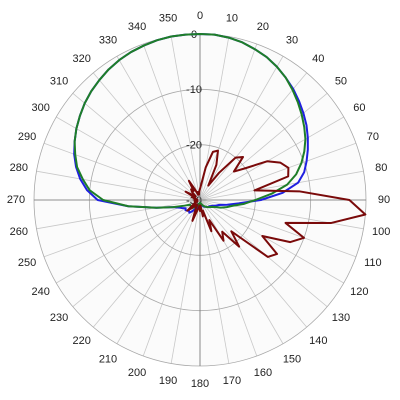 This screenshot has width=400, height=400. Describe the element at coordinates (19, 168) in the screenshot. I see `angle-label: 280` at that location.